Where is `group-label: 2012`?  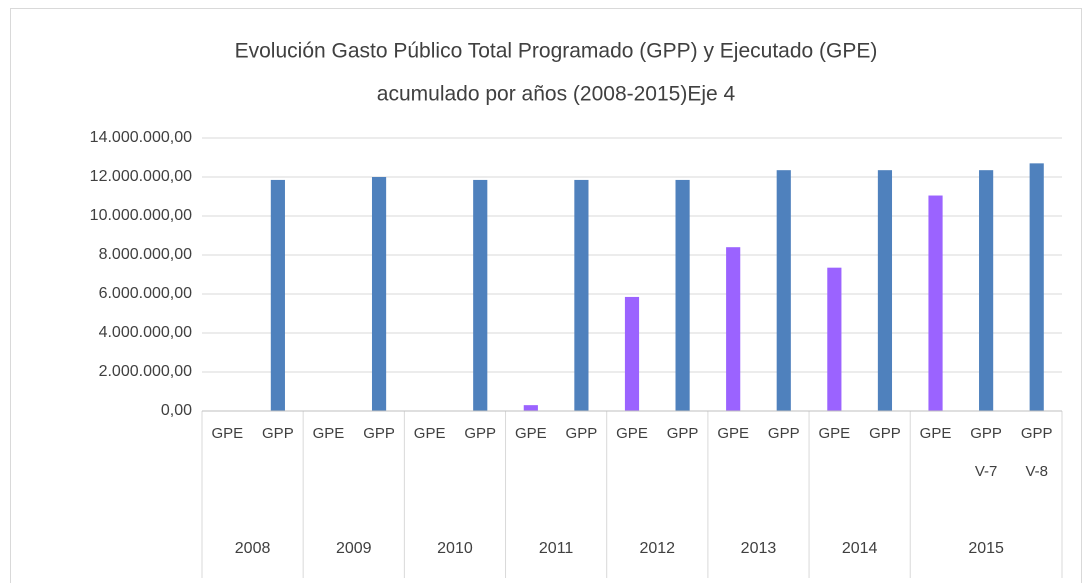
group-label: 2012 is located at coordinates (657, 548).